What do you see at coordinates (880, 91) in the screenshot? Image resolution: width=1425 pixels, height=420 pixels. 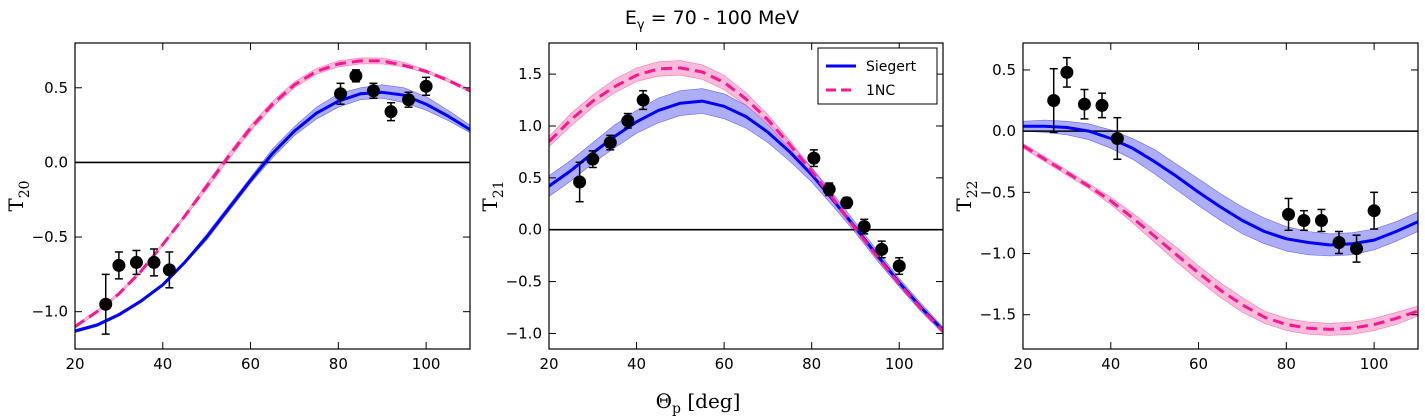 I see `legend-label: 1NC` at bounding box center [880, 91].